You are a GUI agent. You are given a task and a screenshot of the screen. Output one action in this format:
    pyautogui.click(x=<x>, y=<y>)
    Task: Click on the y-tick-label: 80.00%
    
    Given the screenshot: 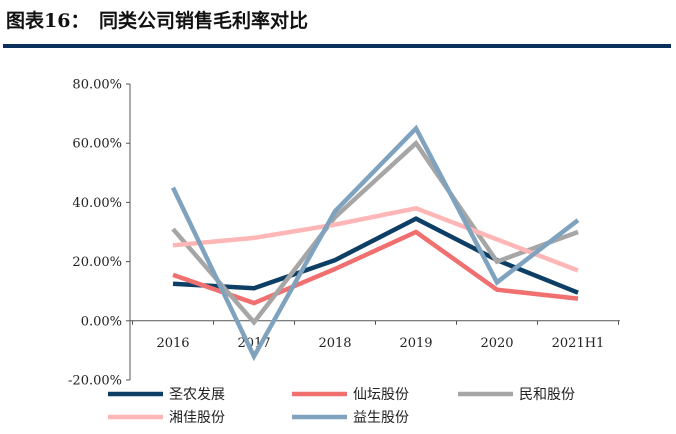 What is the action you would take?
    pyautogui.click(x=97, y=85)
    